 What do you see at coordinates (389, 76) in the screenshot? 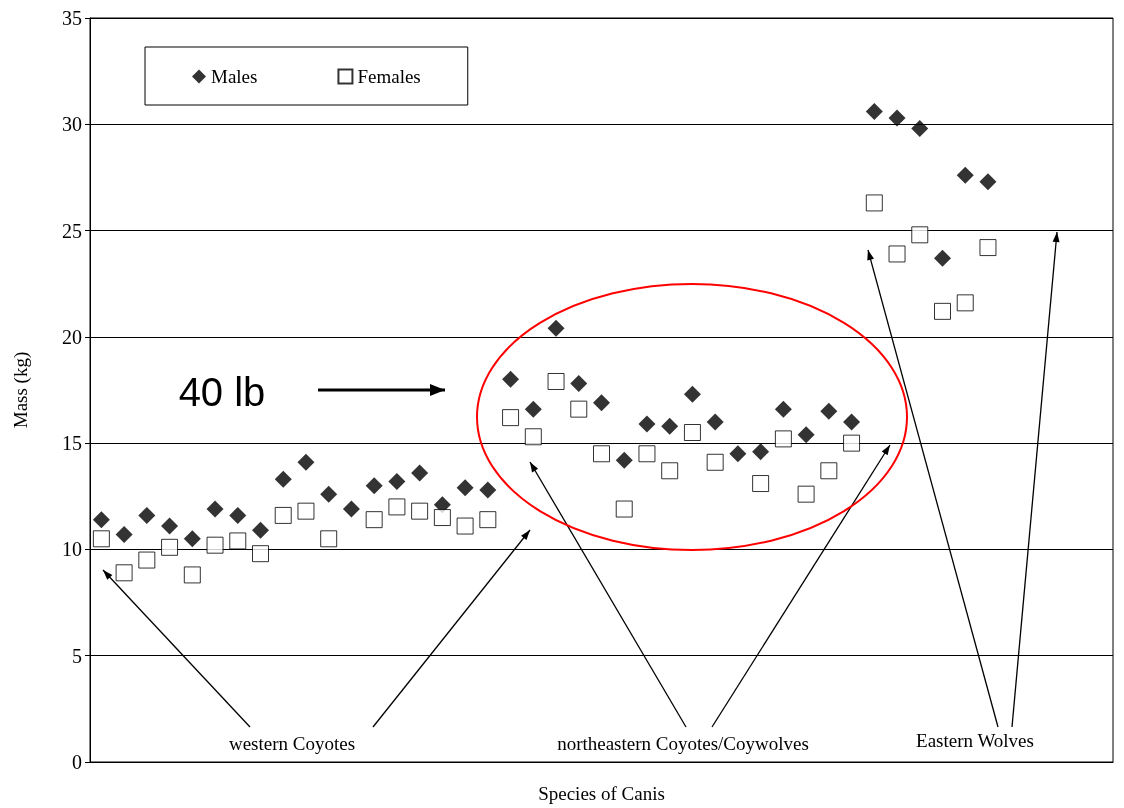
I see `legend-label: Females` at bounding box center [389, 76].